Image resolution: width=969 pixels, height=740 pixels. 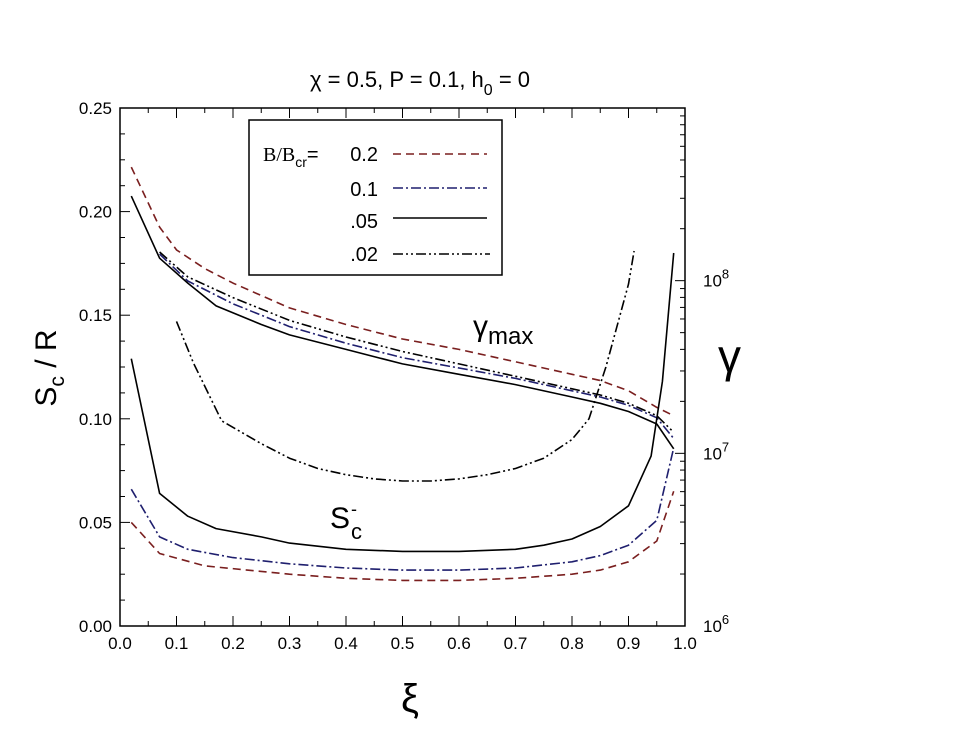 What do you see at coordinates (290, 643) in the screenshot?
I see `x-tick-label: 0.3` at bounding box center [290, 643].